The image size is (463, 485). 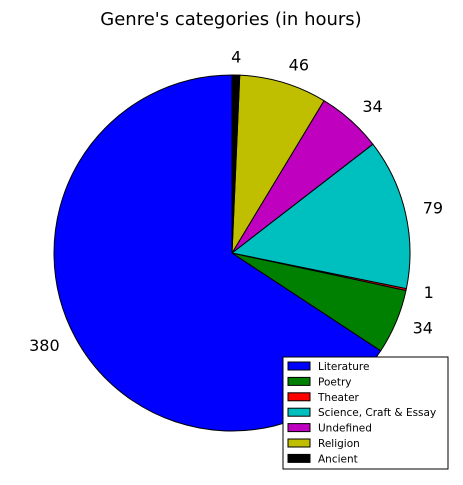 I want to click on chart-title: Genre's categories (in hours), so click(x=230, y=19).